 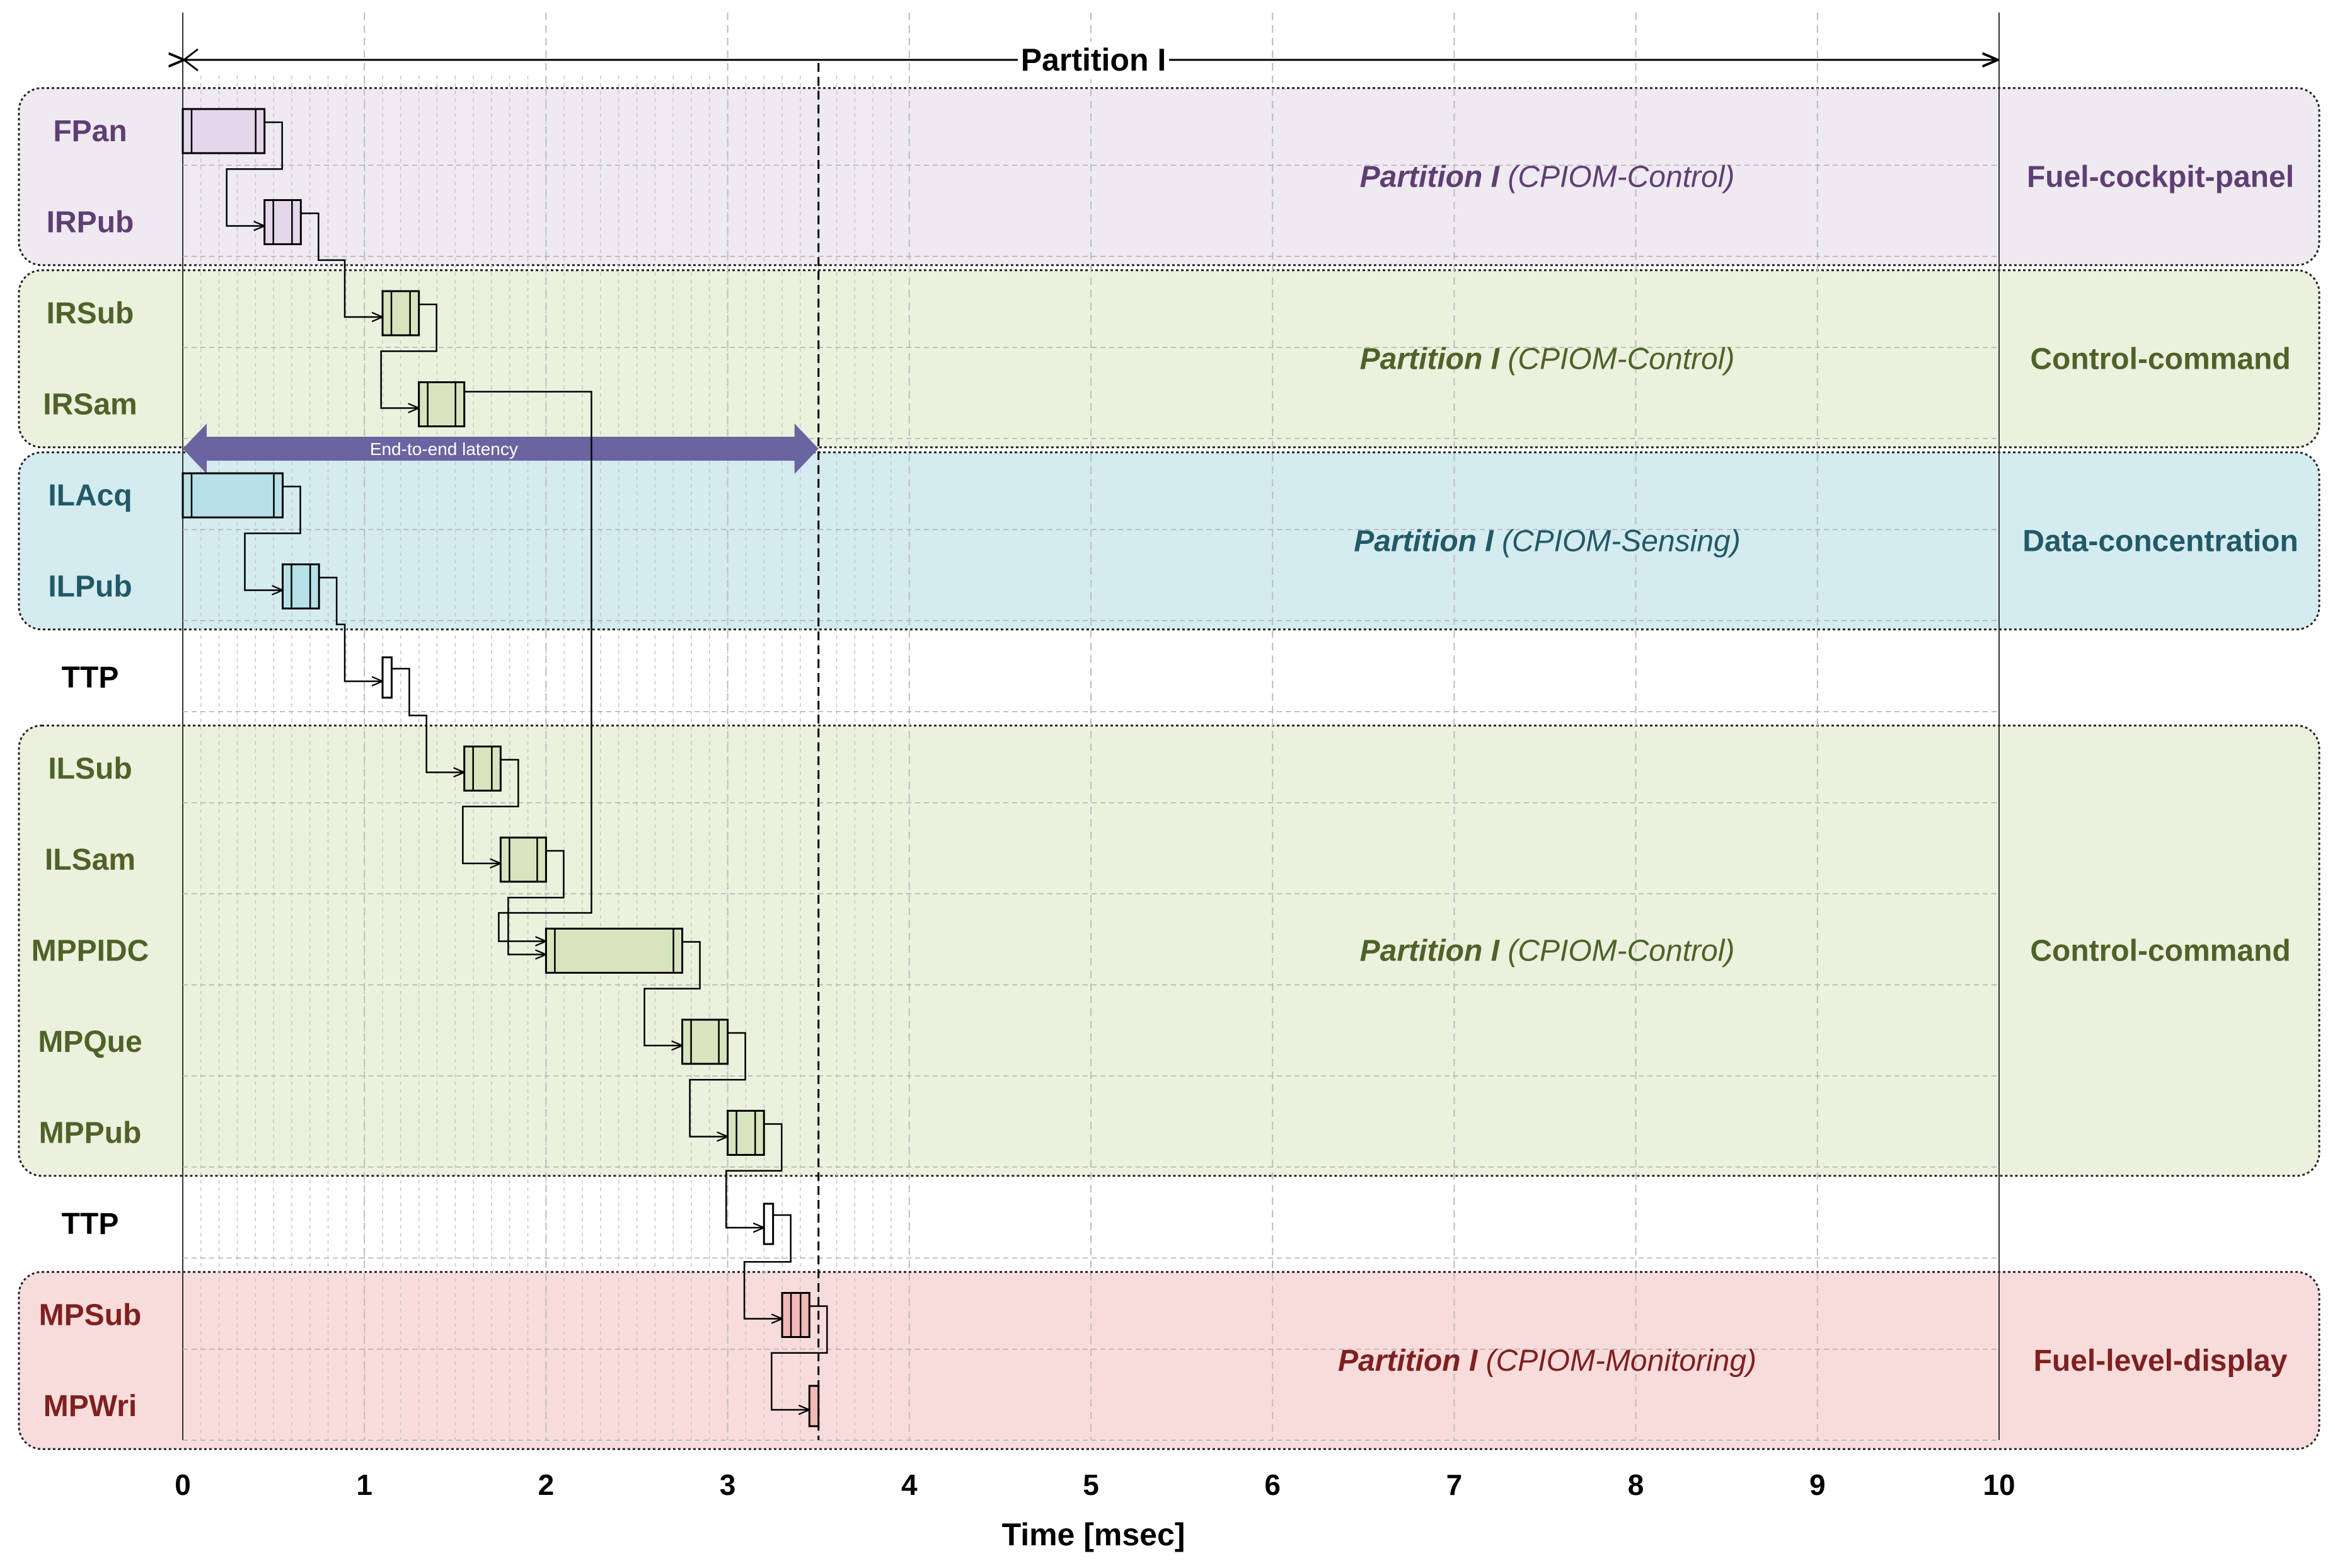 I want to click on latency-arrow, so click(x=501, y=449).